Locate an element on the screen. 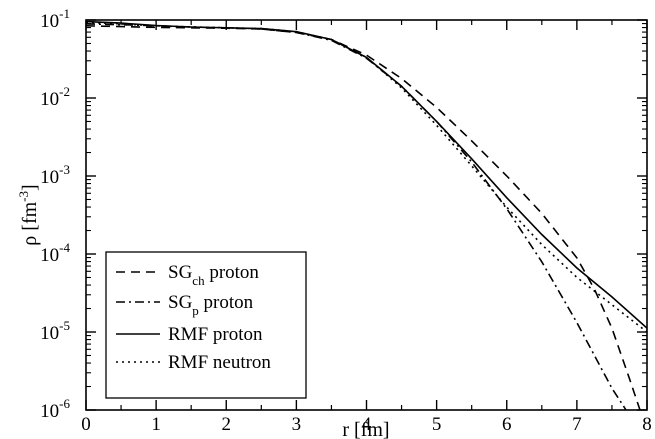 The width and height of the screenshot is (655, 439). x-tick-label: 4 is located at coordinates (367, 424).